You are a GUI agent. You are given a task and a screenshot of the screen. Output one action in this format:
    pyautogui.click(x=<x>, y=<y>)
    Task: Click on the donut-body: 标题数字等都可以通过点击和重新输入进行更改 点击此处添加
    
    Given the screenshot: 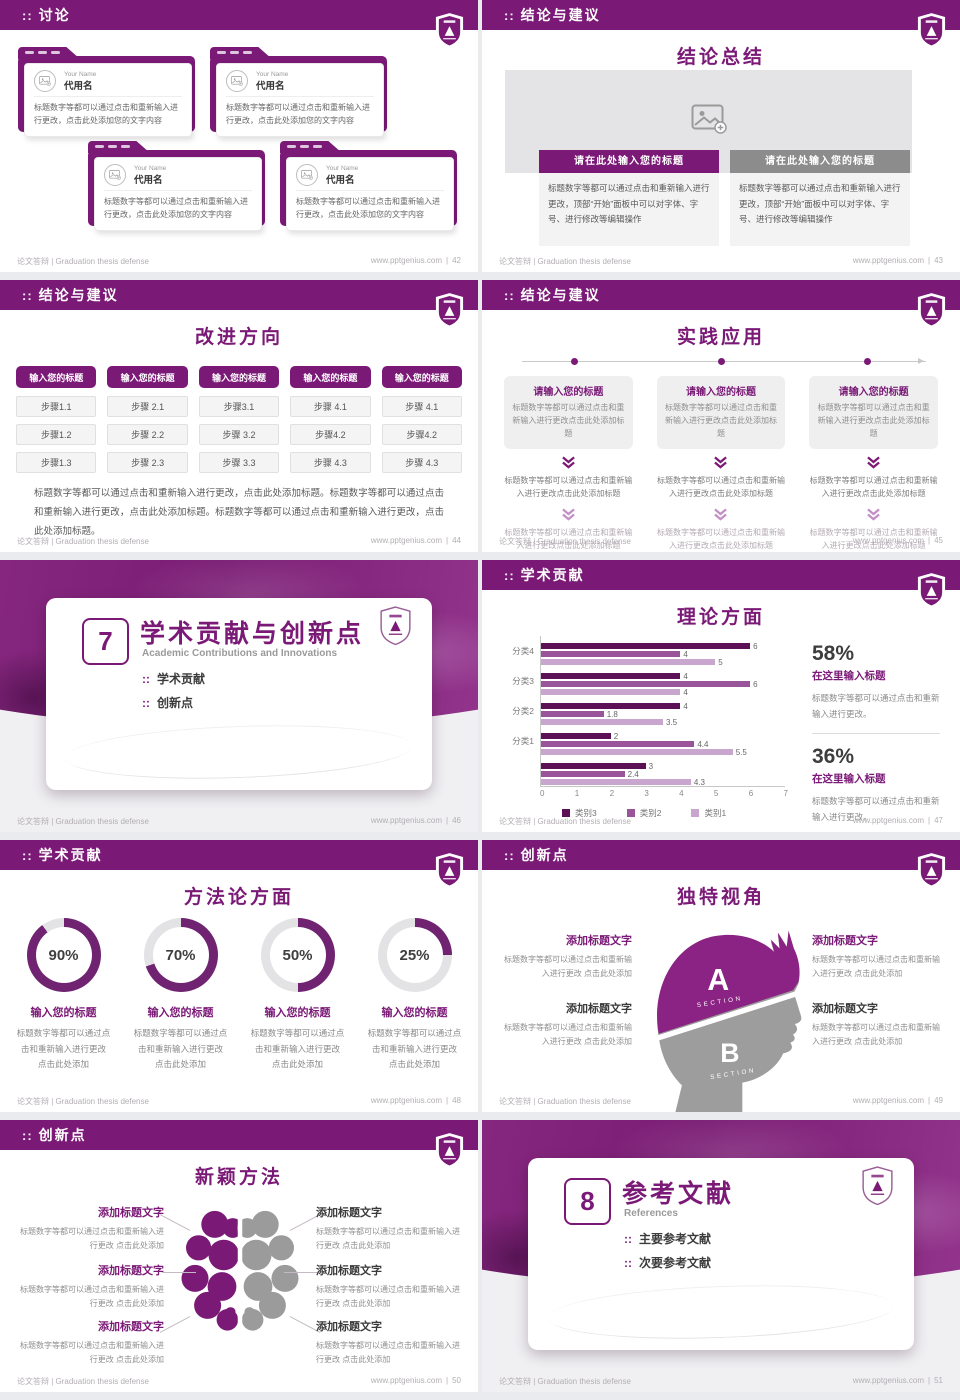 What is the action you would take?
    pyautogui.click(x=63, y=1049)
    